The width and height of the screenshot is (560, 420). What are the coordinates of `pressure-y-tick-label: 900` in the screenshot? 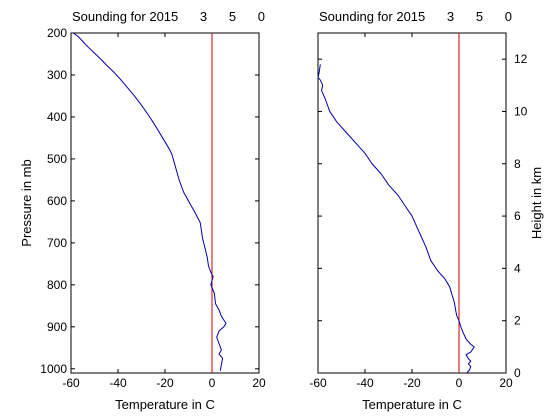 It's located at (57, 327).